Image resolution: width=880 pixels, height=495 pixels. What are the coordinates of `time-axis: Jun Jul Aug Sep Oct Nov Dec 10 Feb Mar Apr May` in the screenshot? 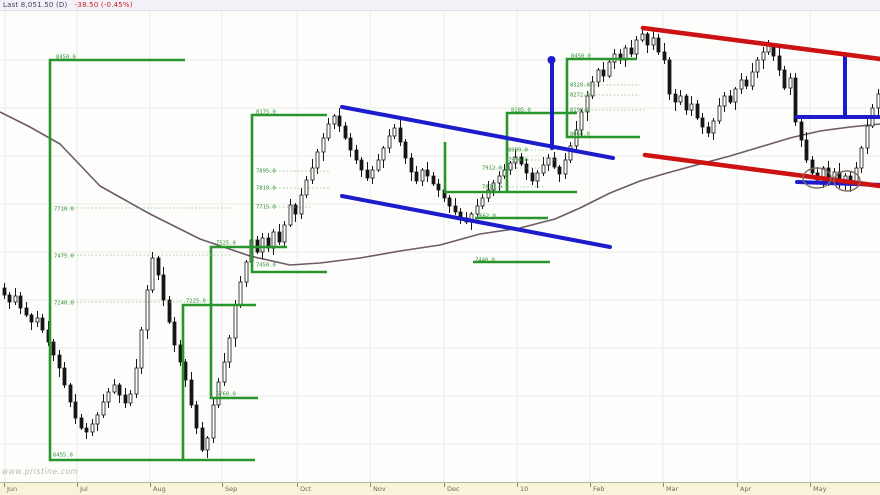 It's located at (440, 488).